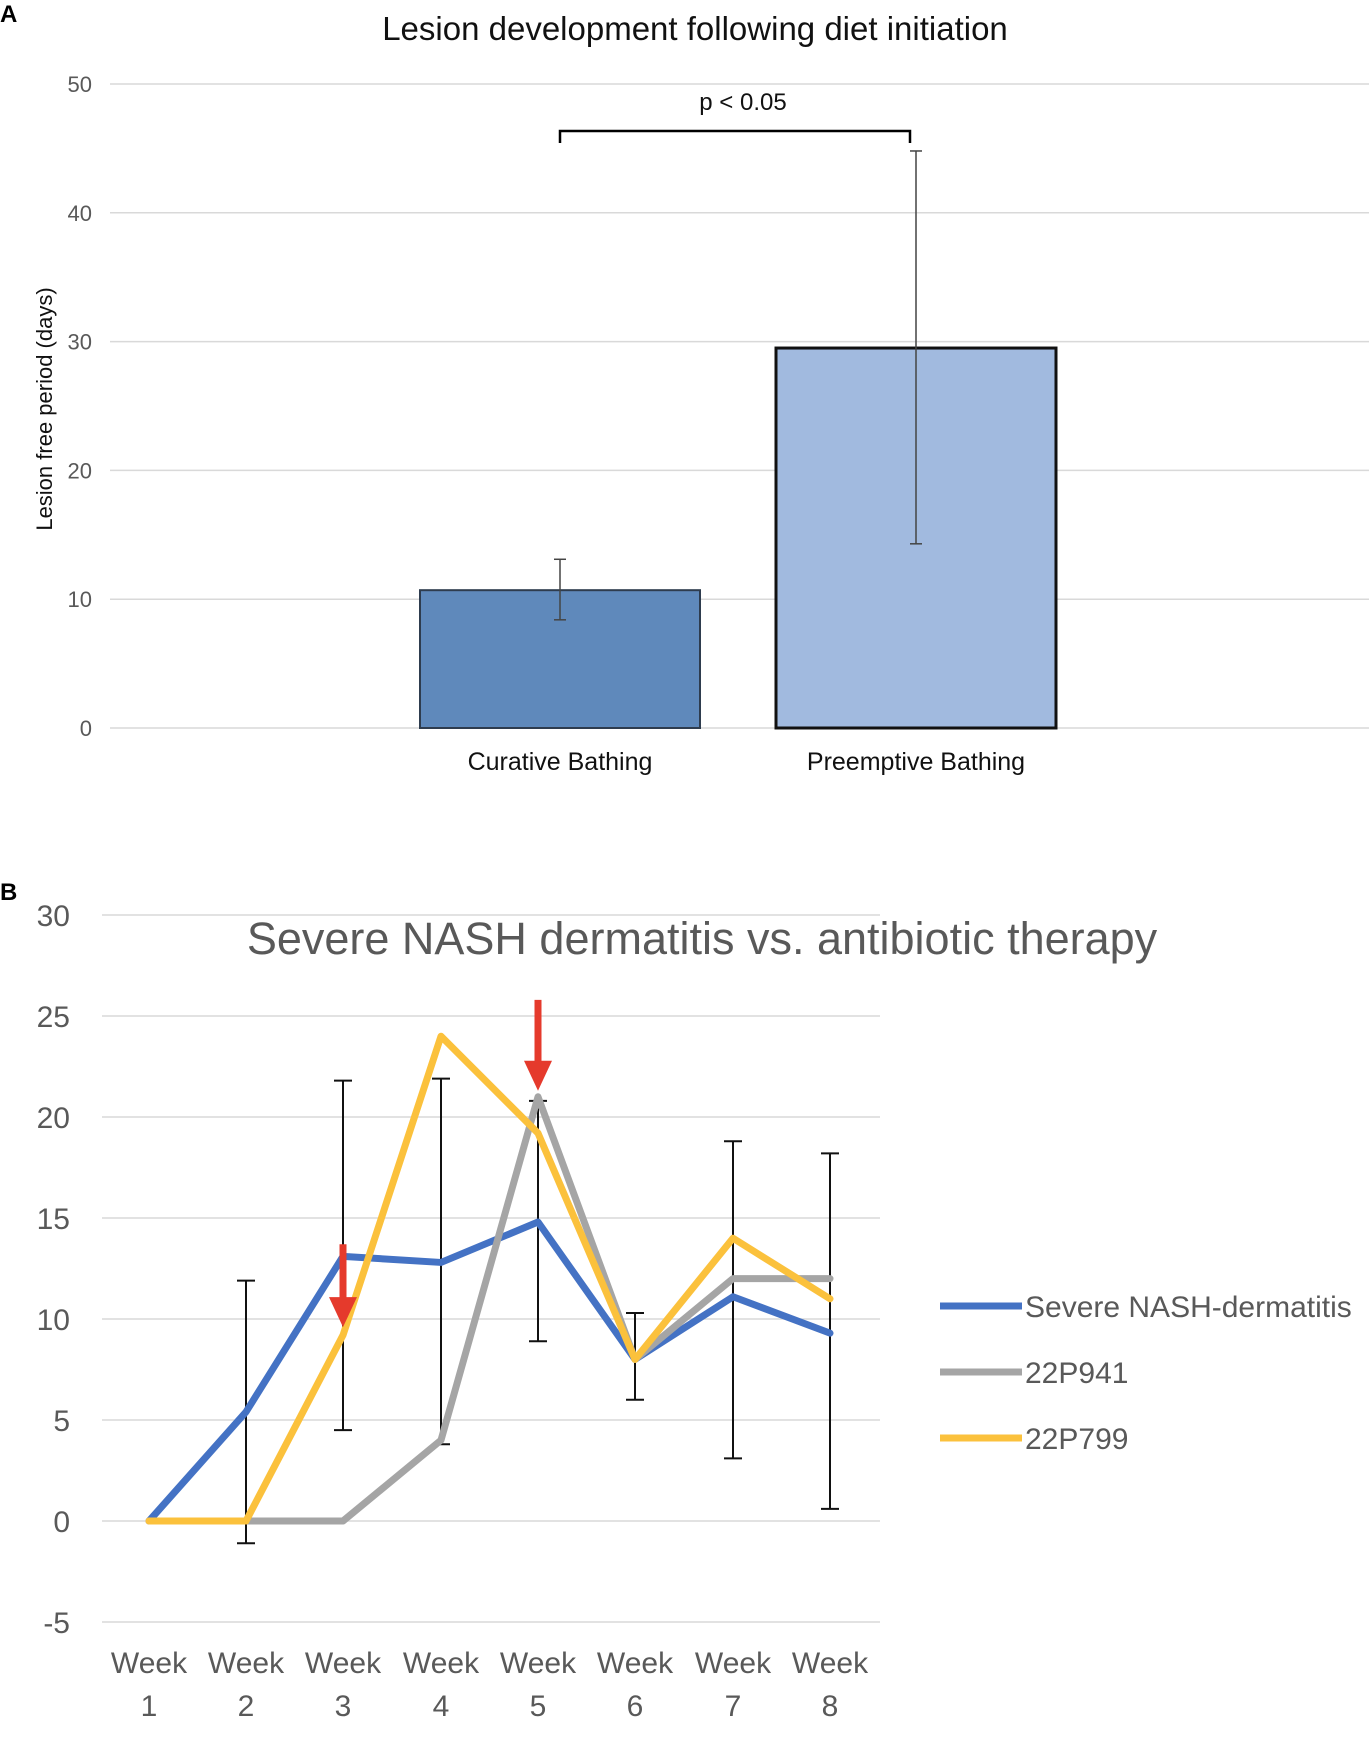 The image size is (1369, 1751). What do you see at coordinates (1076, 1373) in the screenshot?
I see `legend-label-2: 22P941` at bounding box center [1076, 1373].